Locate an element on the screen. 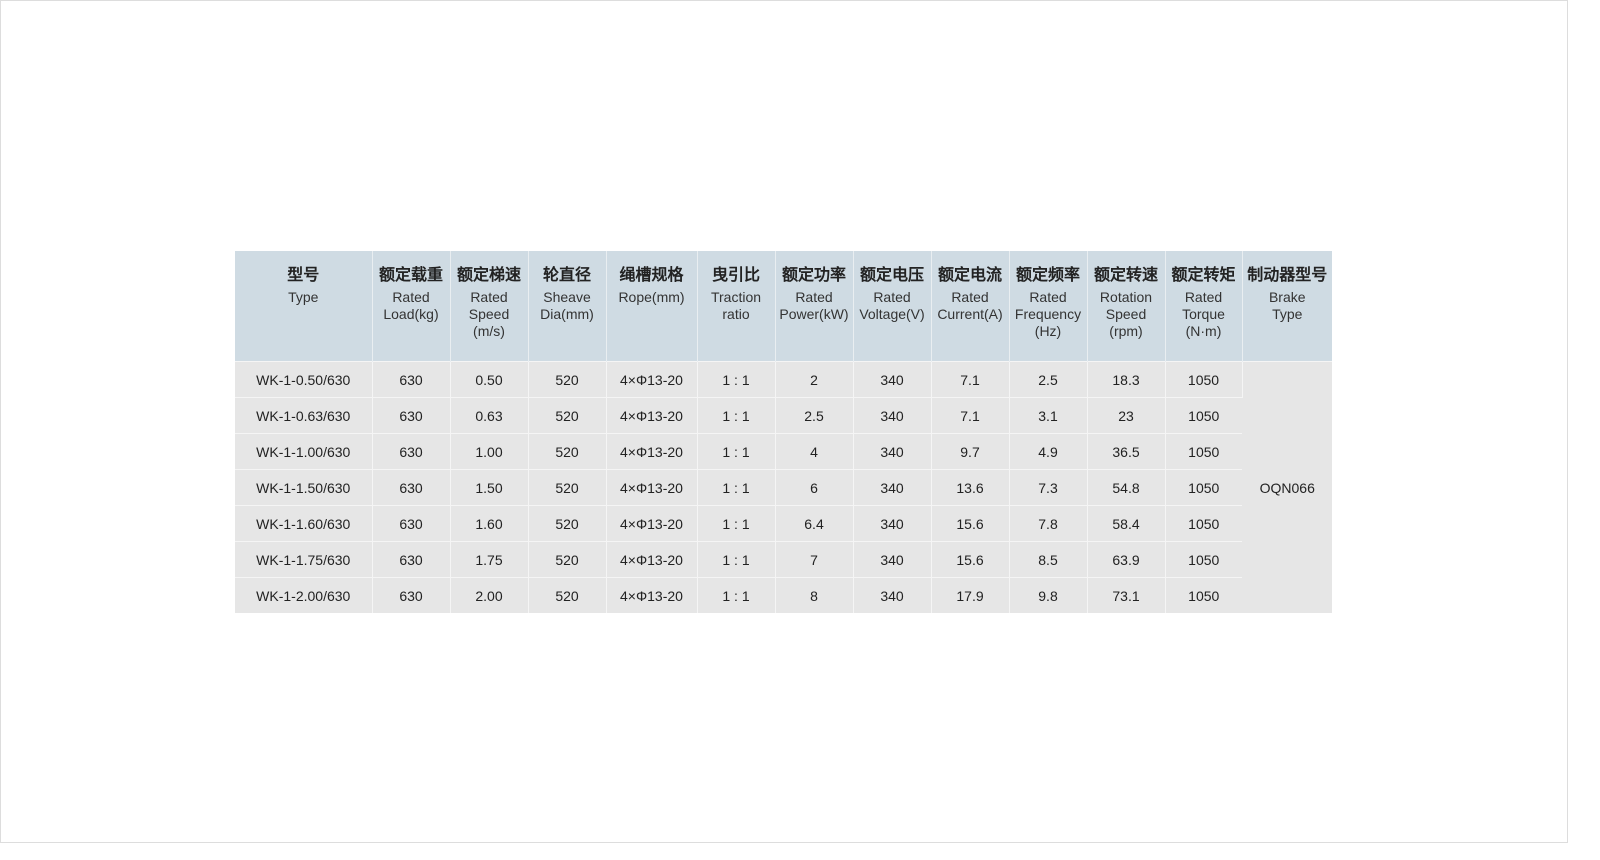  header-en: Rope(mm) is located at coordinates (651, 297).